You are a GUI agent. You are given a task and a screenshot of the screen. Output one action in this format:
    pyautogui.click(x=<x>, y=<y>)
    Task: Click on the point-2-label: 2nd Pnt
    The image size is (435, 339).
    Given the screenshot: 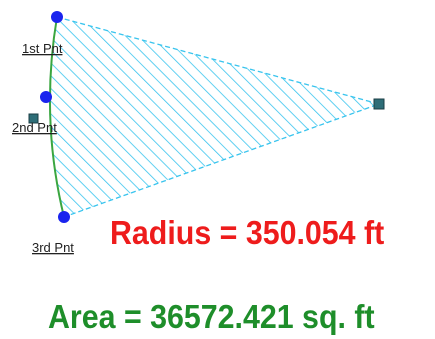 What is the action you would take?
    pyautogui.click(x=34, y=127)
    